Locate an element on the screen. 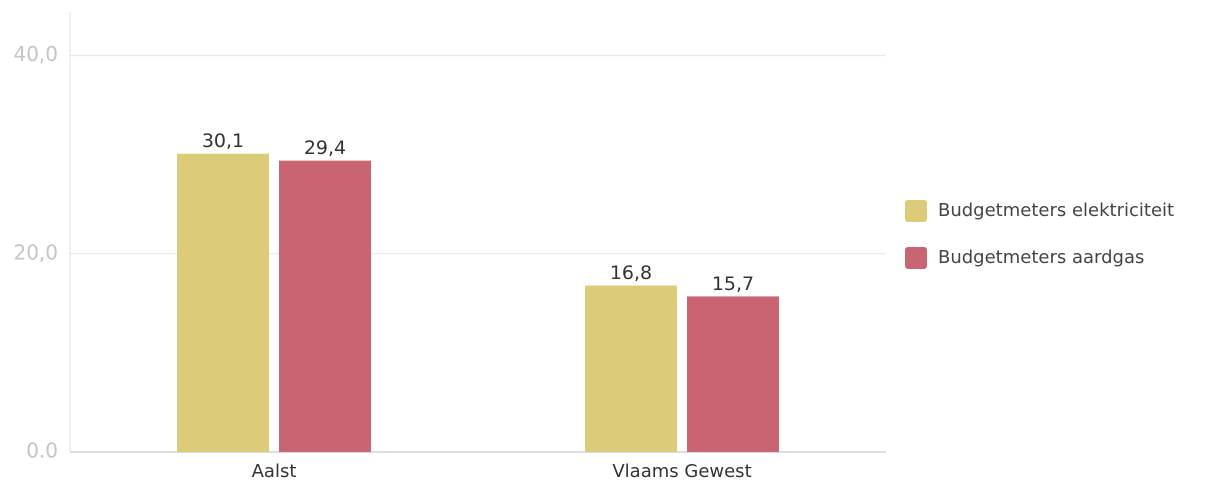 The image size is (1226, 482). value-label: 16,8 is located at coordinates (631, 273).